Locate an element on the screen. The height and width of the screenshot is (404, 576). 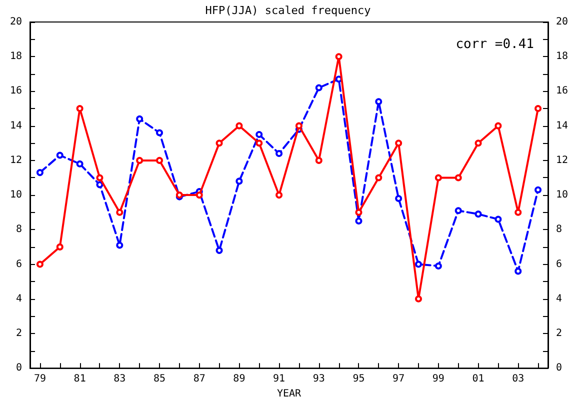
y2-tick-label: 14 is located at coordinates (562, 126).